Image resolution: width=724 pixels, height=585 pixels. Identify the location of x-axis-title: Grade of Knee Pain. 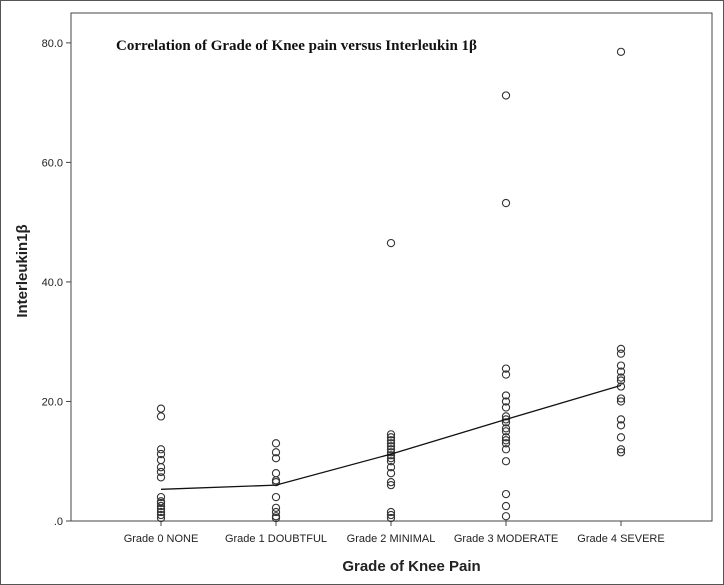
(411, 566).